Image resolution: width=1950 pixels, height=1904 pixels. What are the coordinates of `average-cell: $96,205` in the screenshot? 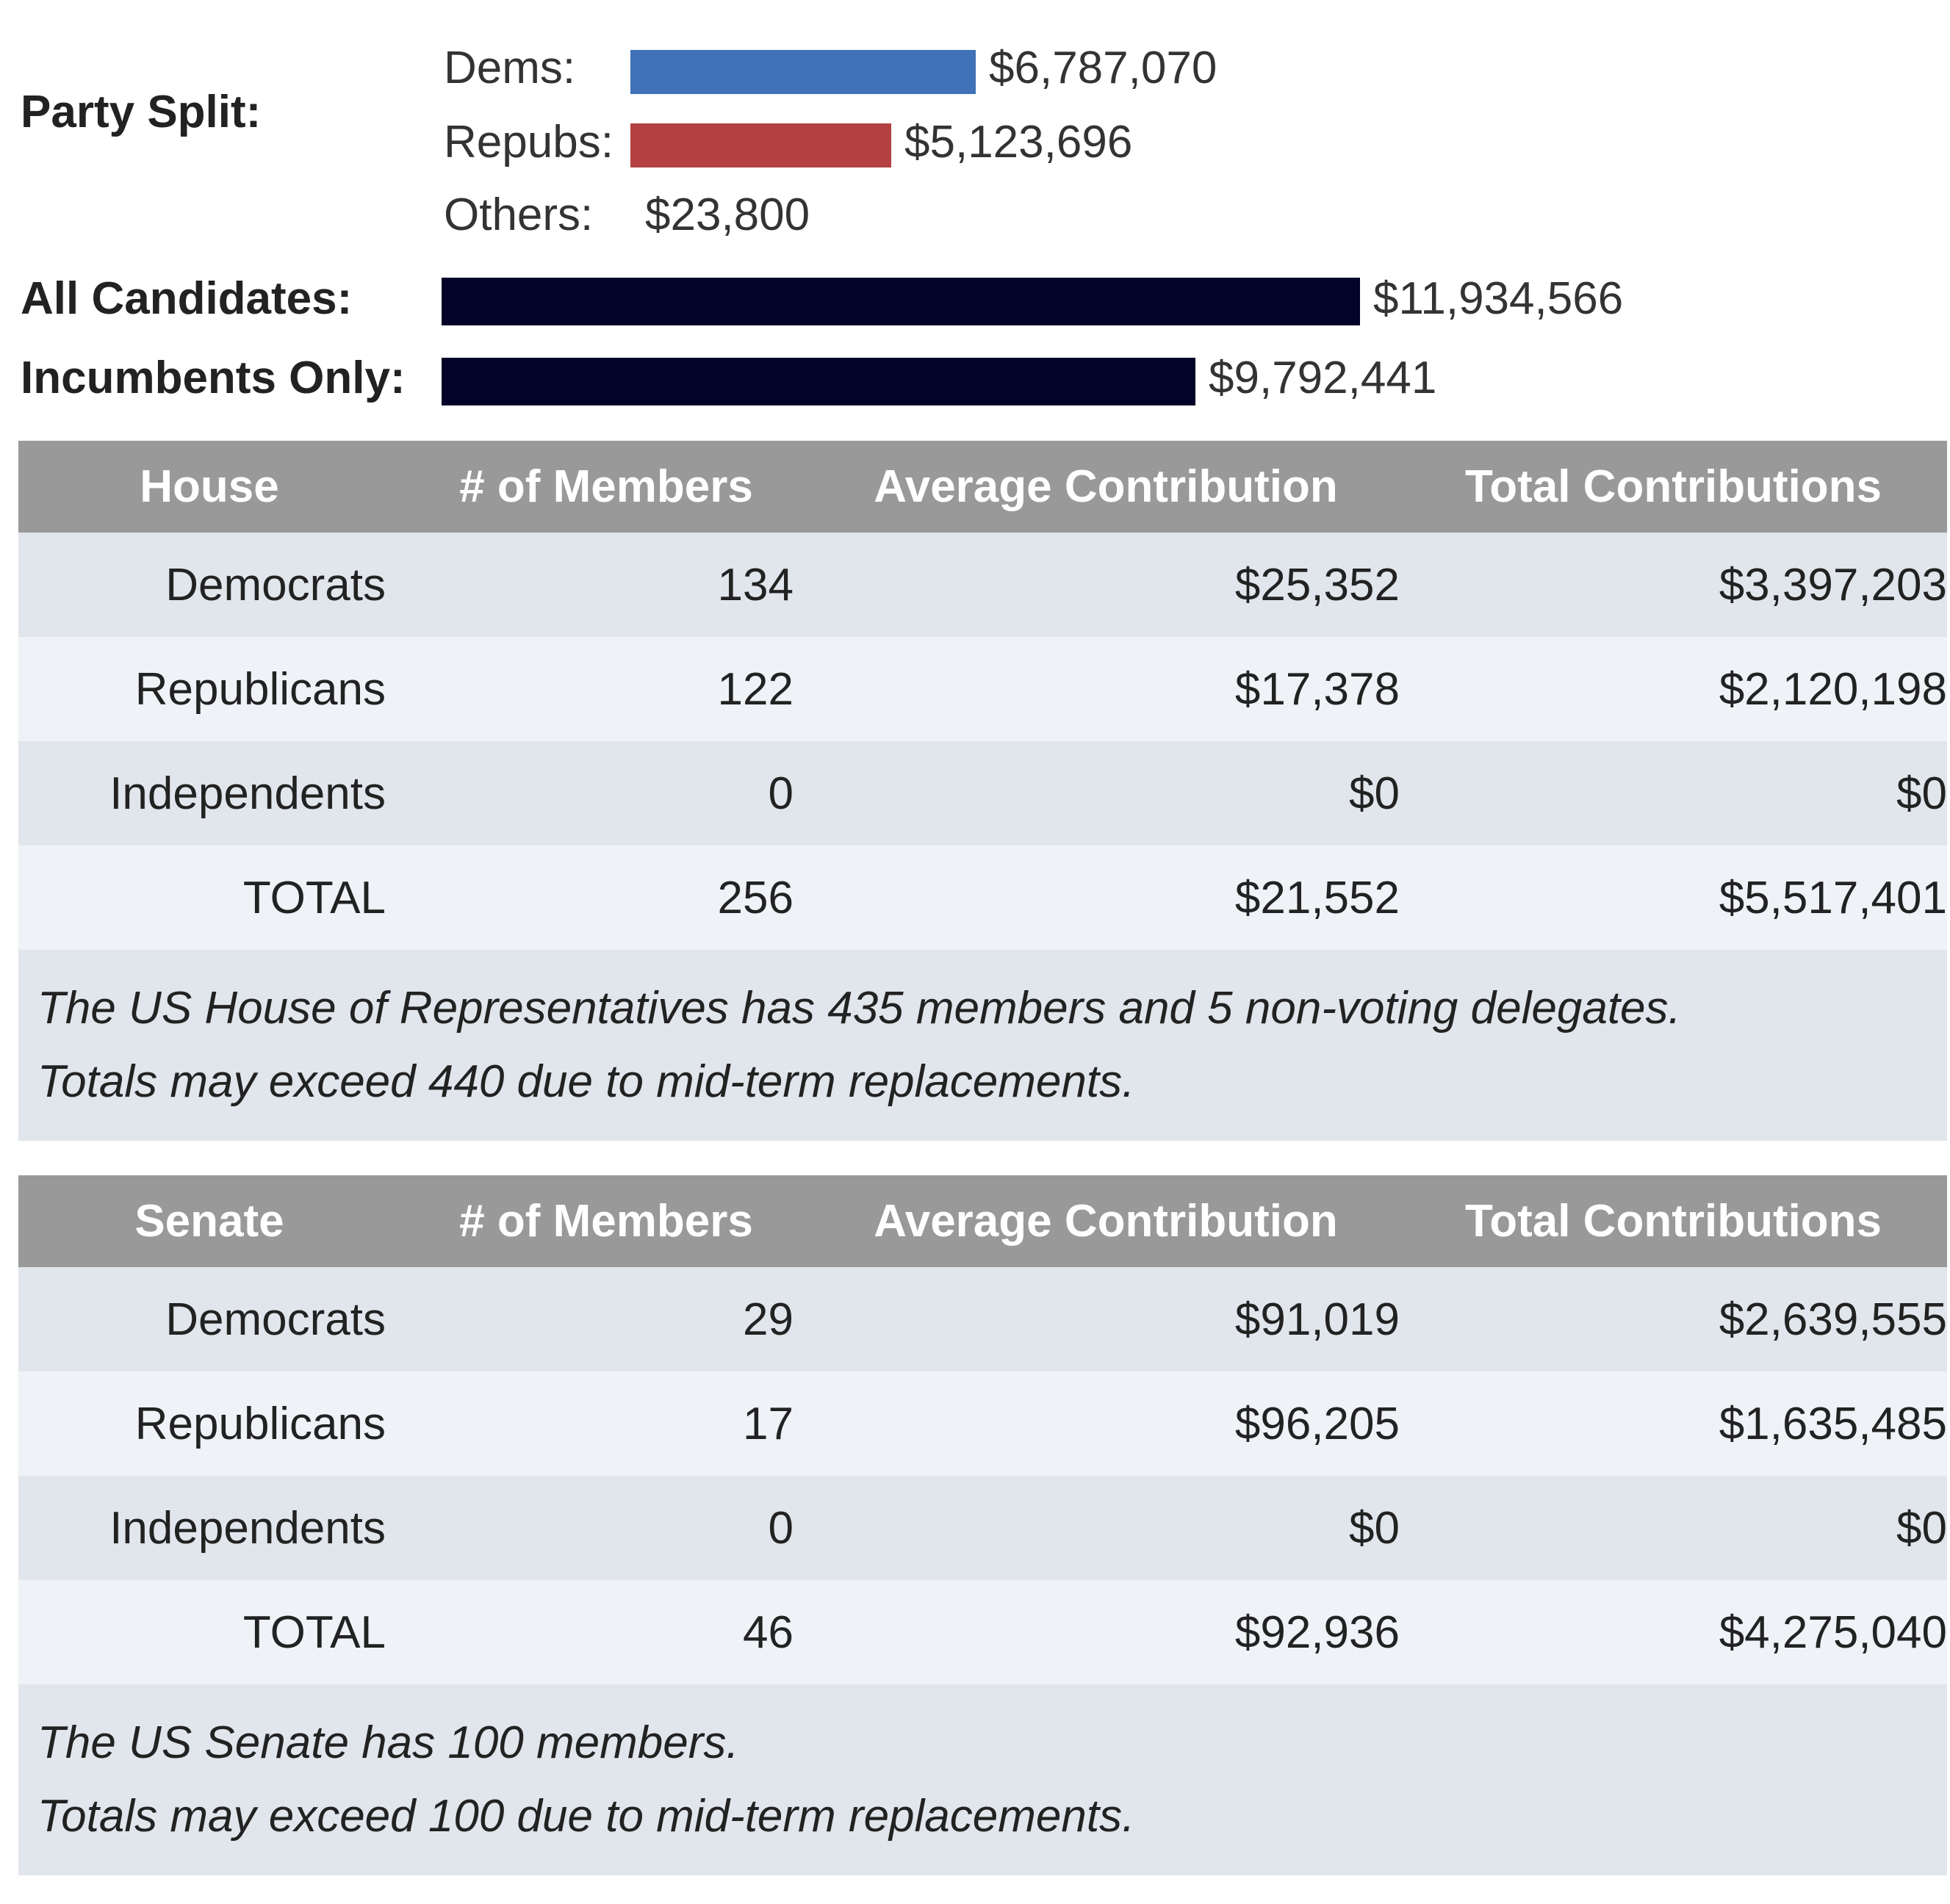 It's located at (1317, 1424).